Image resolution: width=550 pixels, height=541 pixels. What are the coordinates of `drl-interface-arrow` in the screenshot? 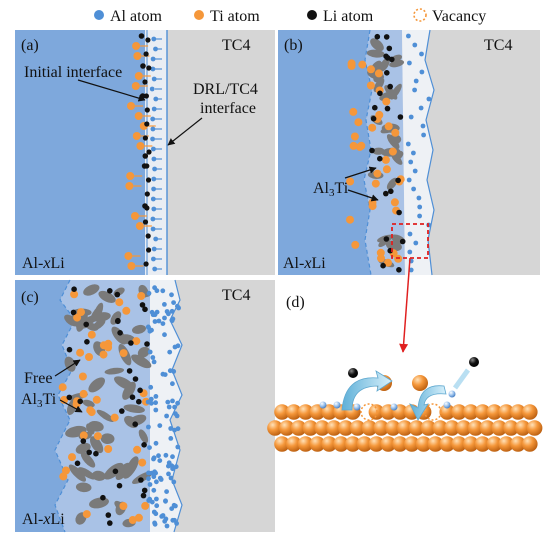 It's located at (185, 131).